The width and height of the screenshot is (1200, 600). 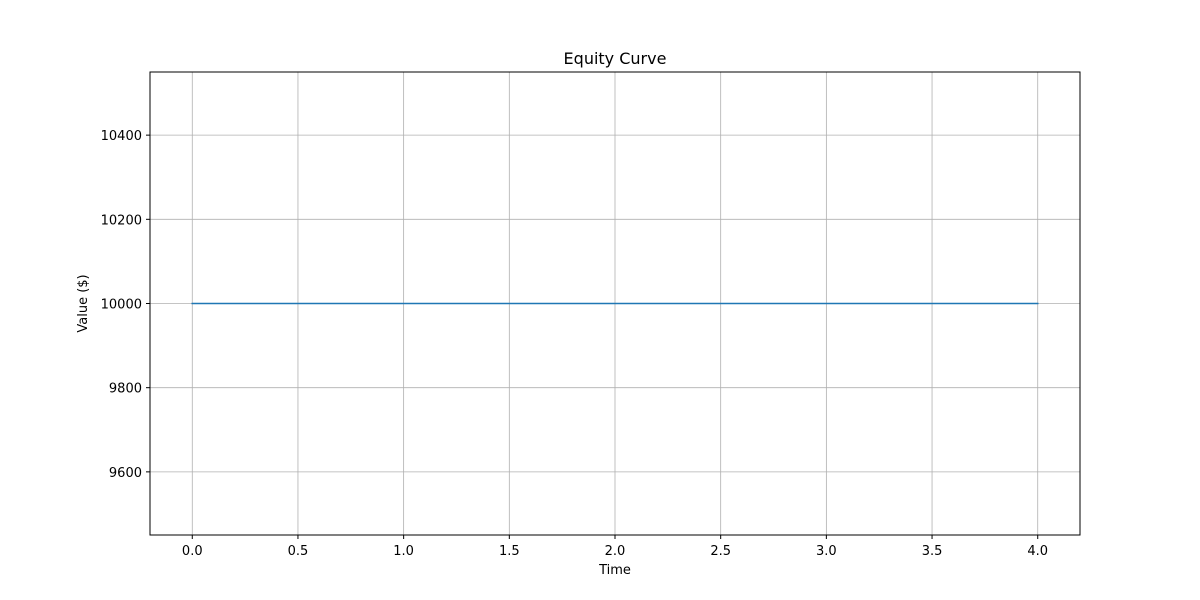 I want to click on x-tick-label: 0.0, so click(x=192, y=551).